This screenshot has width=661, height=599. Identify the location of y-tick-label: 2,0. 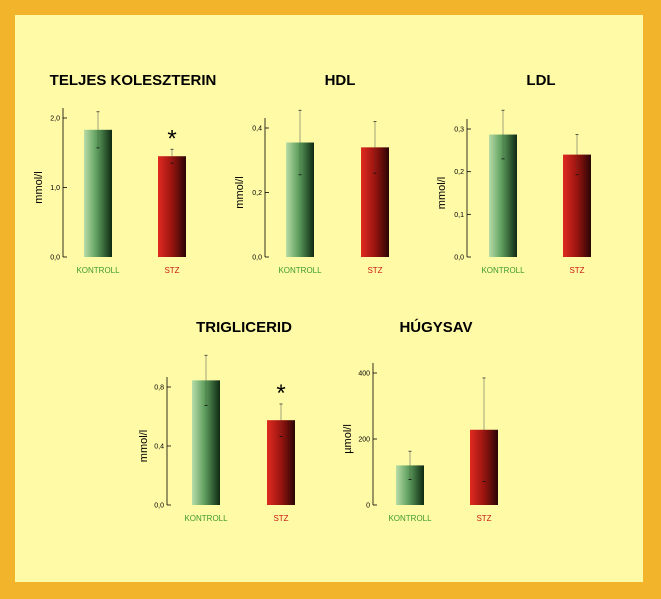
(55, 119).